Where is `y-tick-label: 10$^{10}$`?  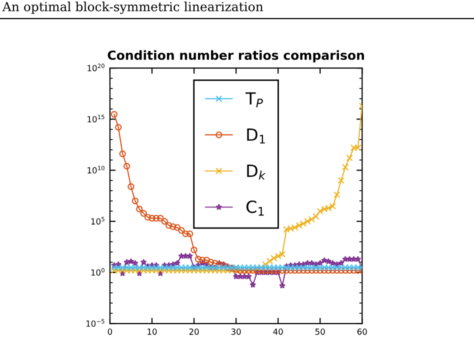 y-tick-label: 10$^{10}$ is located at coordinates (96, 170).